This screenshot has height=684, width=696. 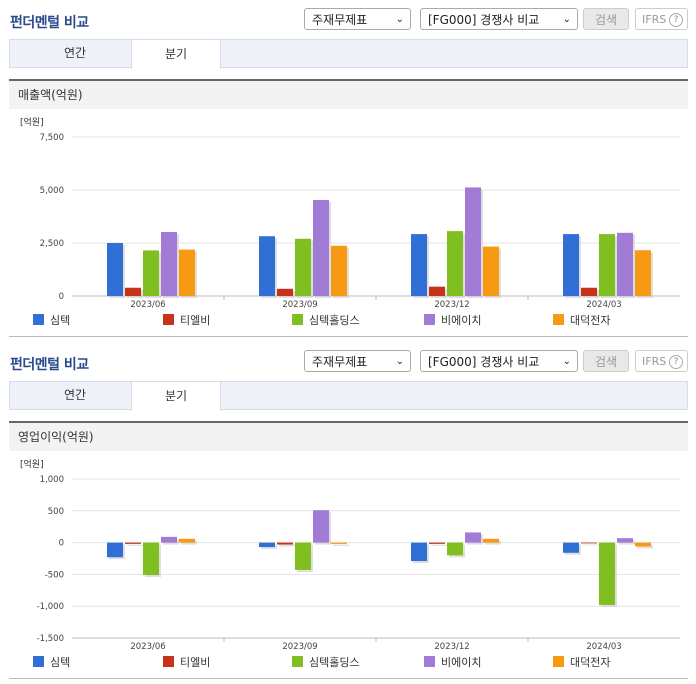 I want to click on x-tick-label: 2024/03, so click(x=603, y=647).